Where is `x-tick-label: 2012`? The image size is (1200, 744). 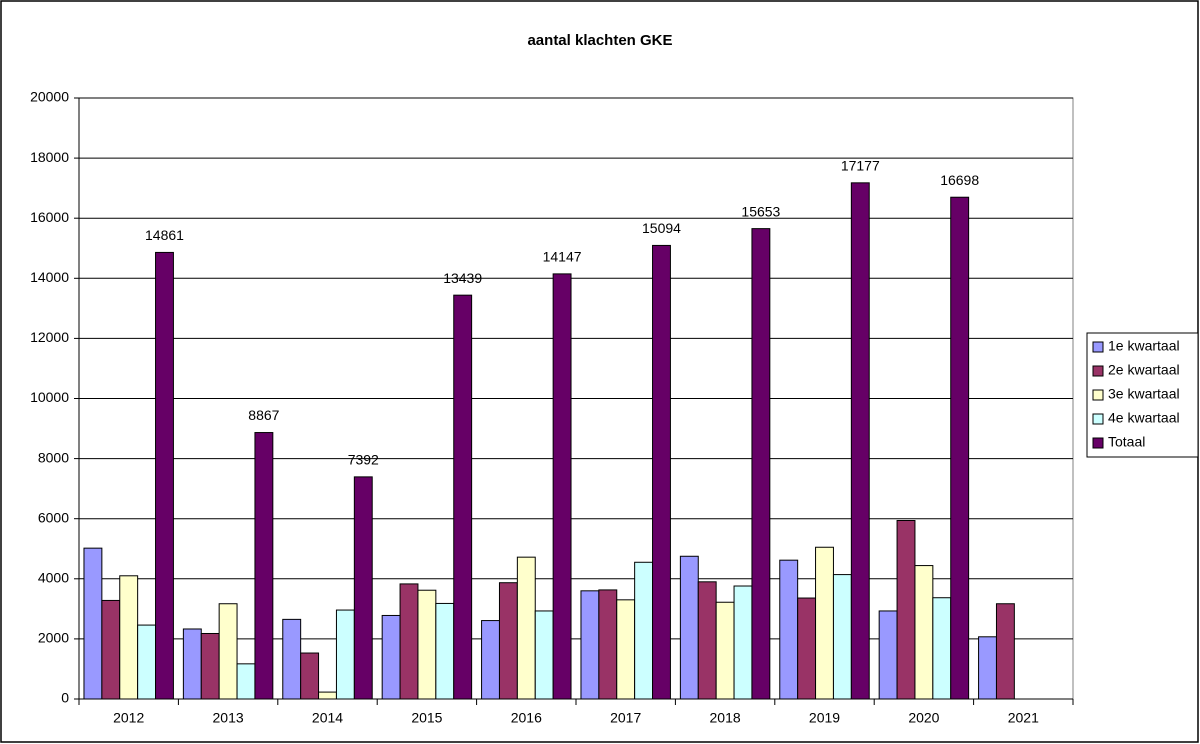 x-tick-label: 2012 is located at coordinates (128, 718).